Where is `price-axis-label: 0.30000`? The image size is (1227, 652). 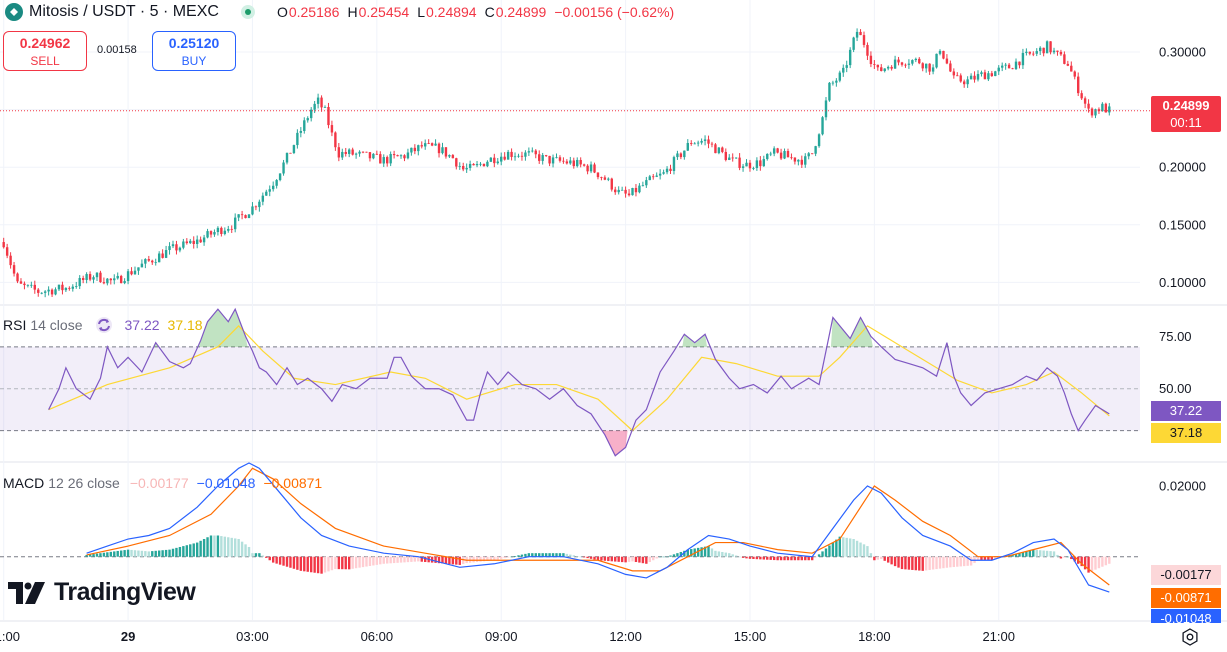
price-axis-label: 0.30000 is located at coordinates (1182, 52).